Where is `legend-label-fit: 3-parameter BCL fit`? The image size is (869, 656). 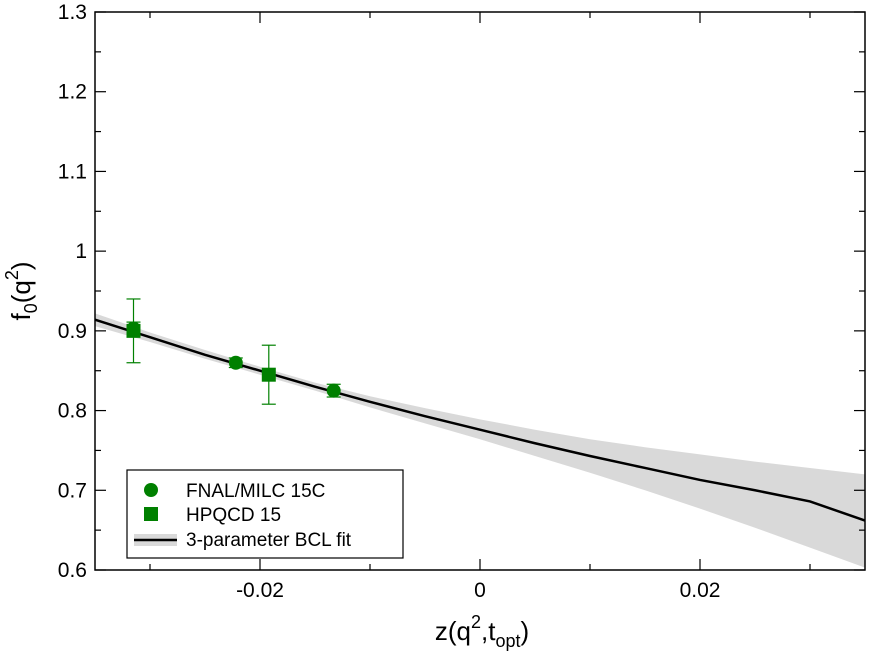
legend-label-fit: 3-parameter BCL fit is located at coordinates (269, 540).